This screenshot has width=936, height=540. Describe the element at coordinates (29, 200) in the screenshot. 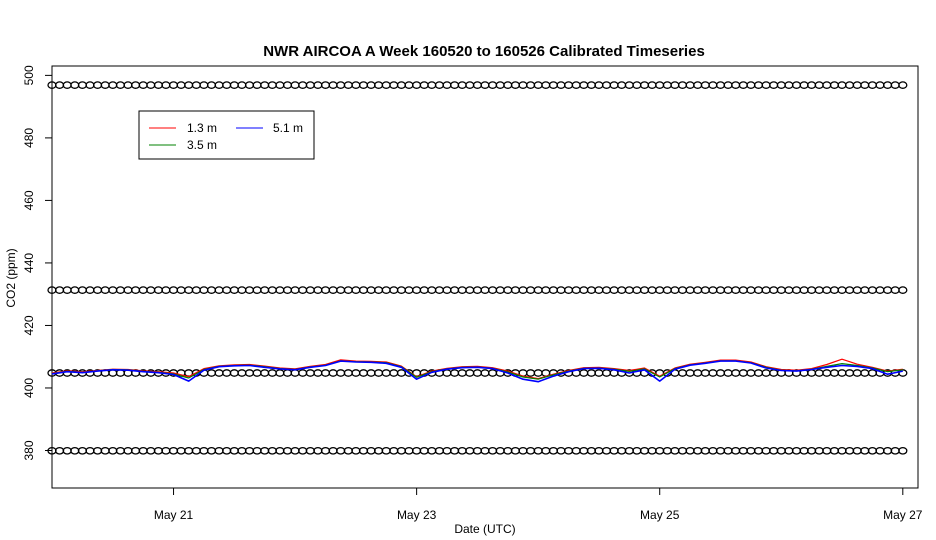

I see `y-tick-label: 460` at that location.